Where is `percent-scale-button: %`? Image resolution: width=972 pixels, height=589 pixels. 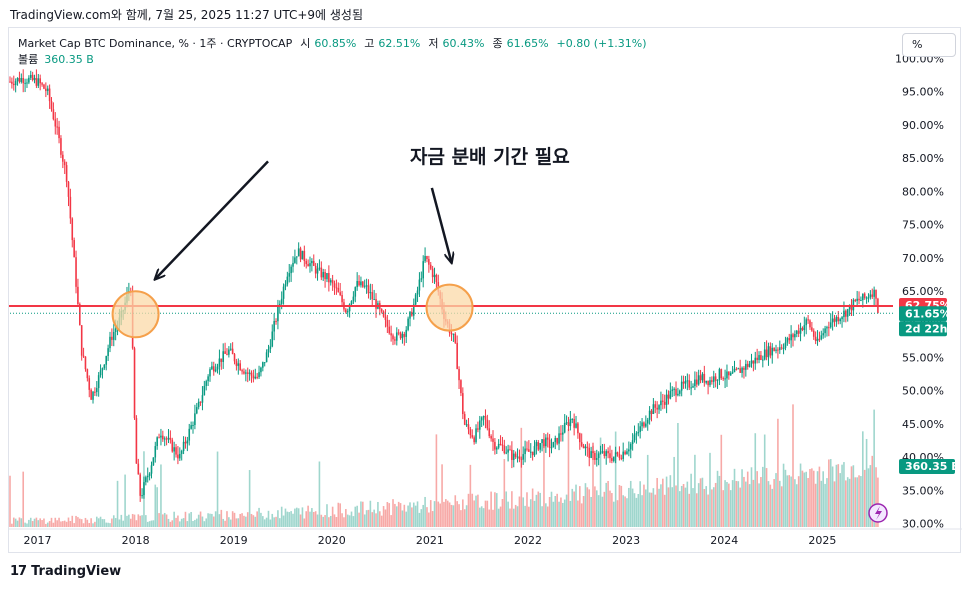 percent-scale-button: % is located at coordinates (929, 45).